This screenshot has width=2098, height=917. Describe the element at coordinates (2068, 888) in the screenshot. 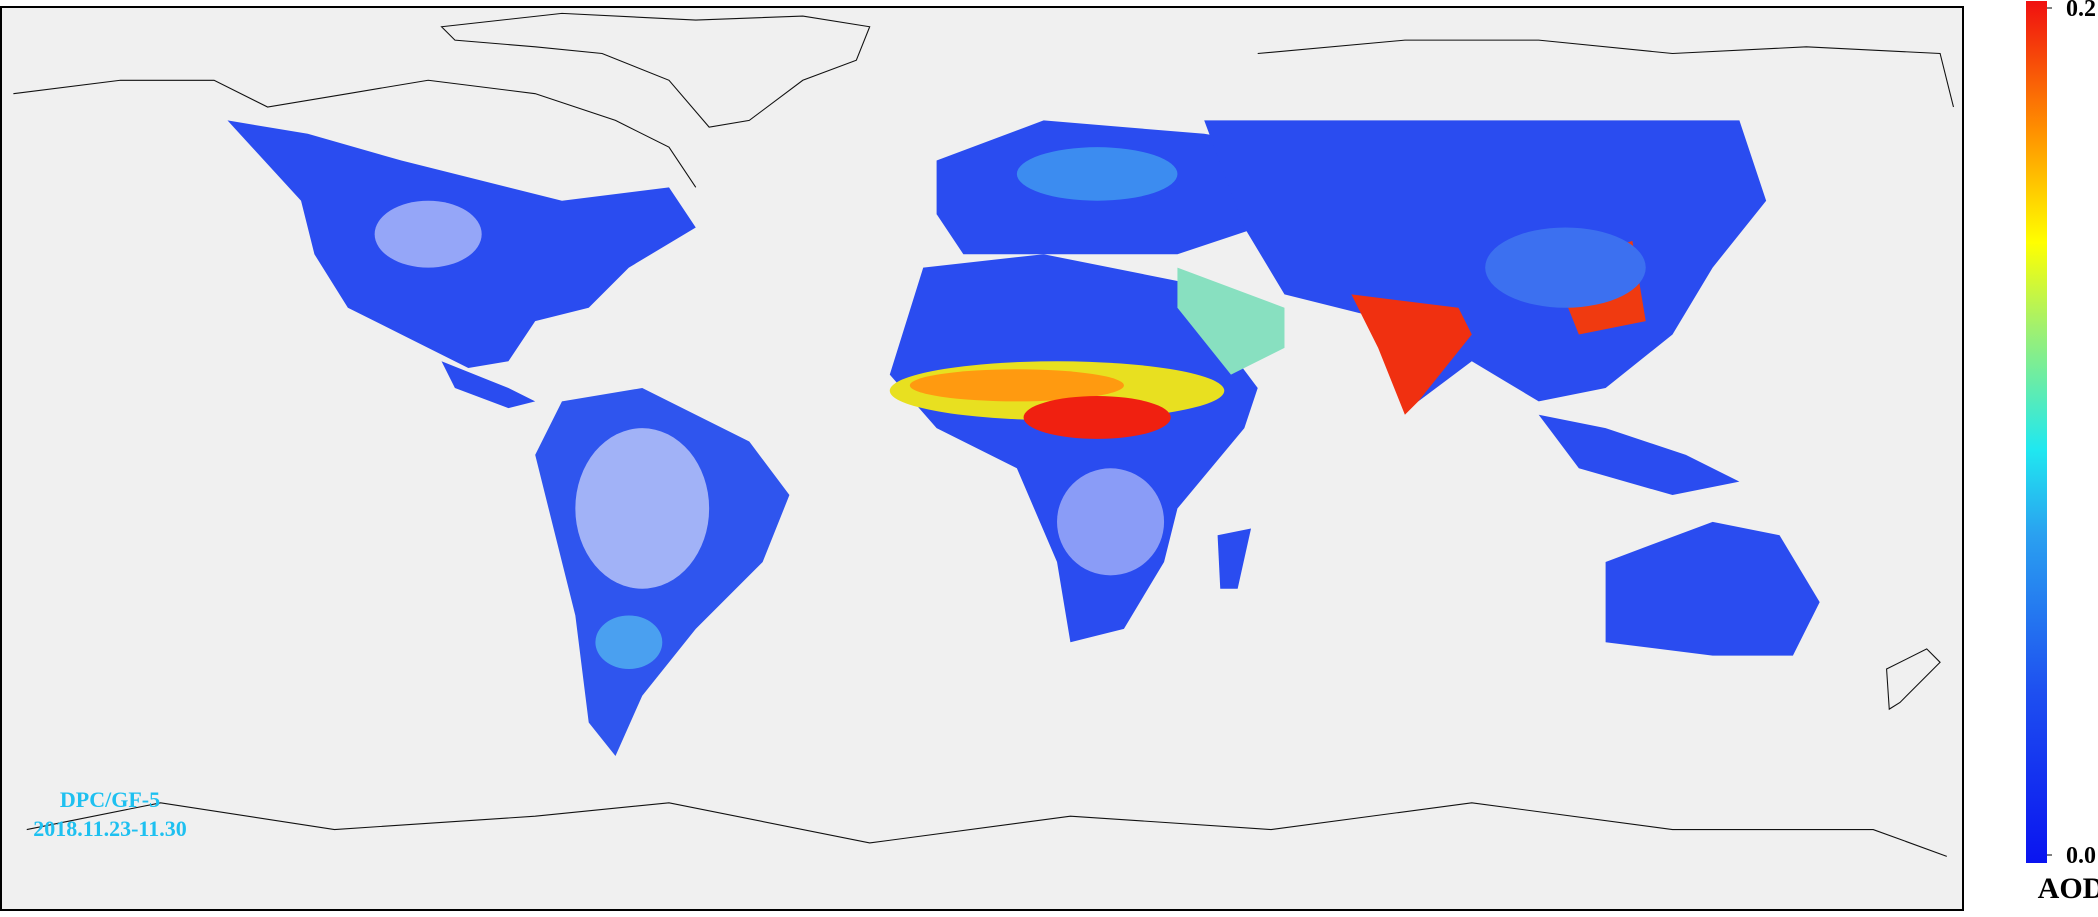

I see `colorbar-label: AODf` at that location.